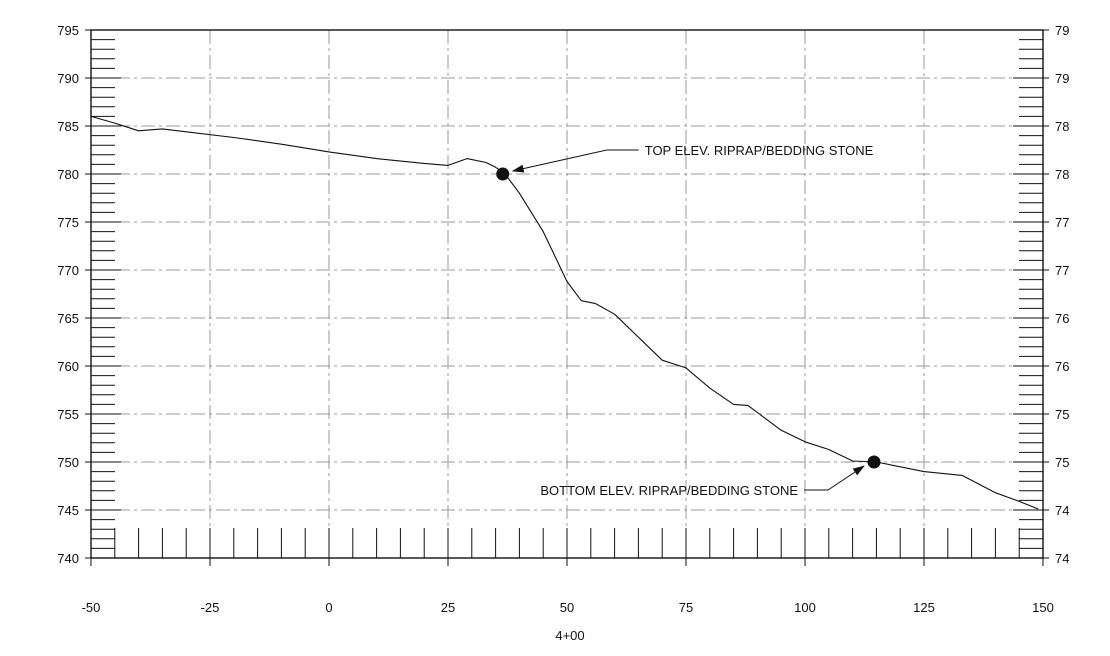 This screenshot has width=1110, height=656. Describe the element at coordinates (569, 635) in the screenshot. I see `x-axis-title: 4+00` at that location.